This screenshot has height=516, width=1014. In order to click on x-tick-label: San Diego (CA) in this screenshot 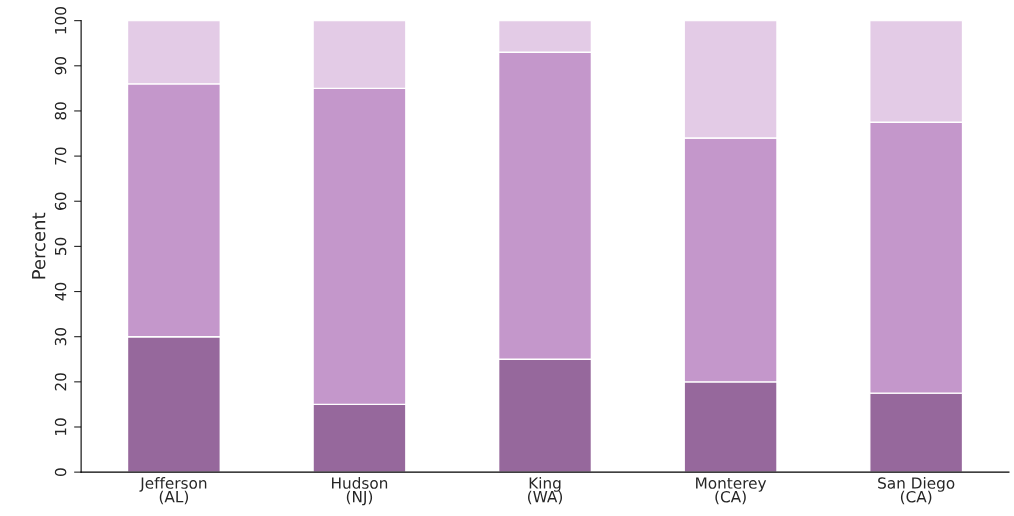, I will do `click(916, 491)`.